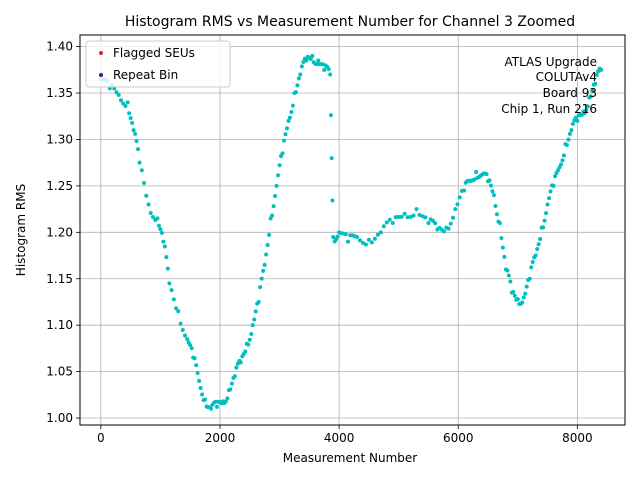 Image resolution: width=640 pixels, height=480 pixels. I want to click on y-tick-label: 1.30, so click(59, 139).